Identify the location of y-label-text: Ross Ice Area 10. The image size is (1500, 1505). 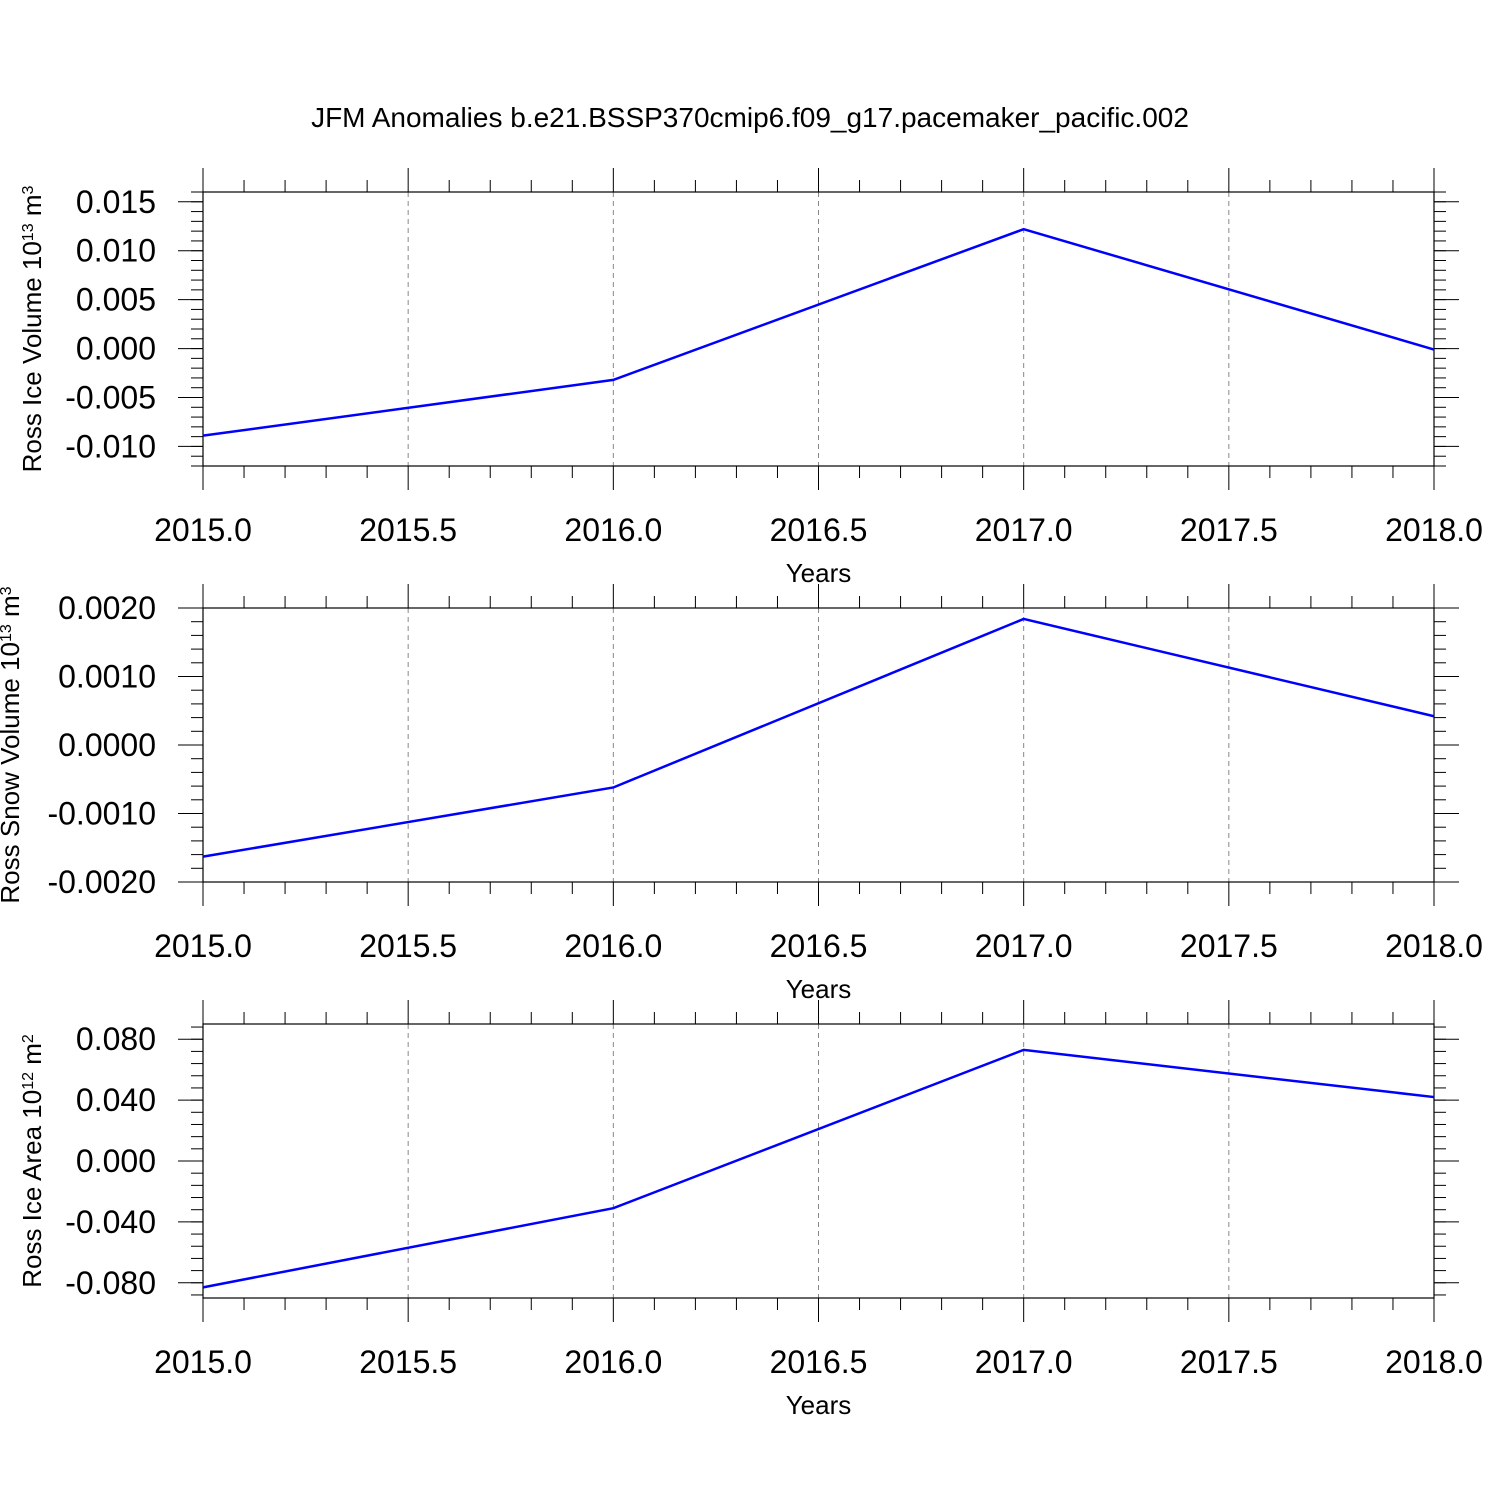
(32, 1189).